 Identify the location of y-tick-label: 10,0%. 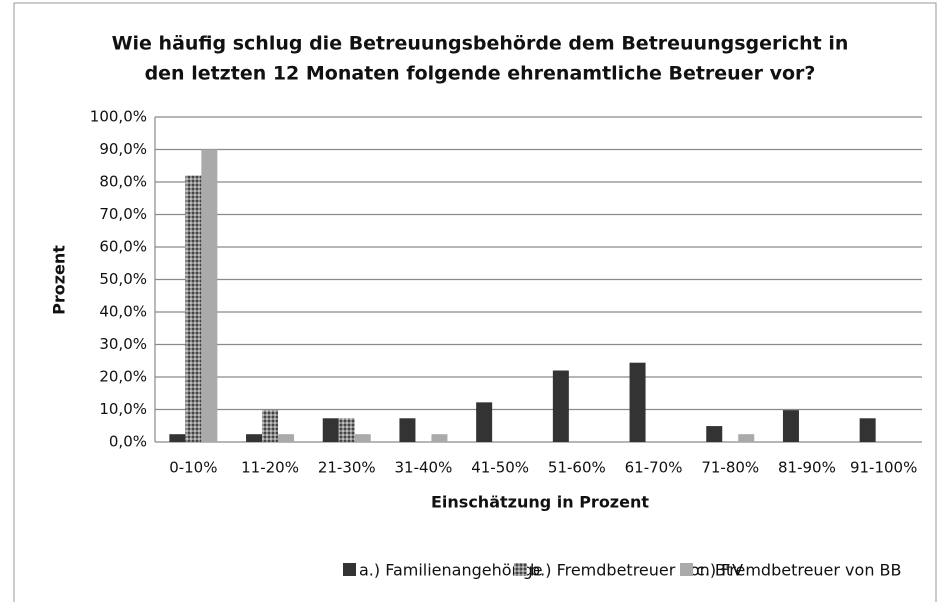
(123, 409).